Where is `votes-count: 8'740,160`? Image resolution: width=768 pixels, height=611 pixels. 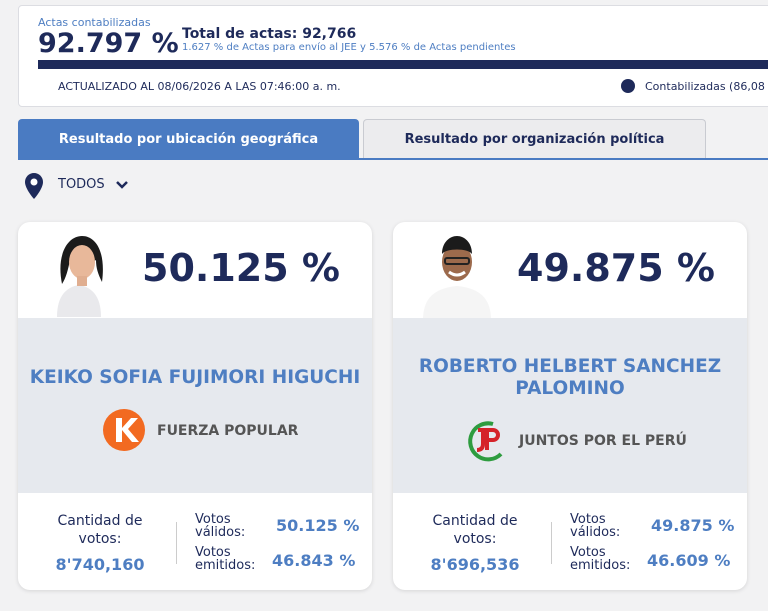
votes-count: 8'740,160 is located at coordinates (100, 564).